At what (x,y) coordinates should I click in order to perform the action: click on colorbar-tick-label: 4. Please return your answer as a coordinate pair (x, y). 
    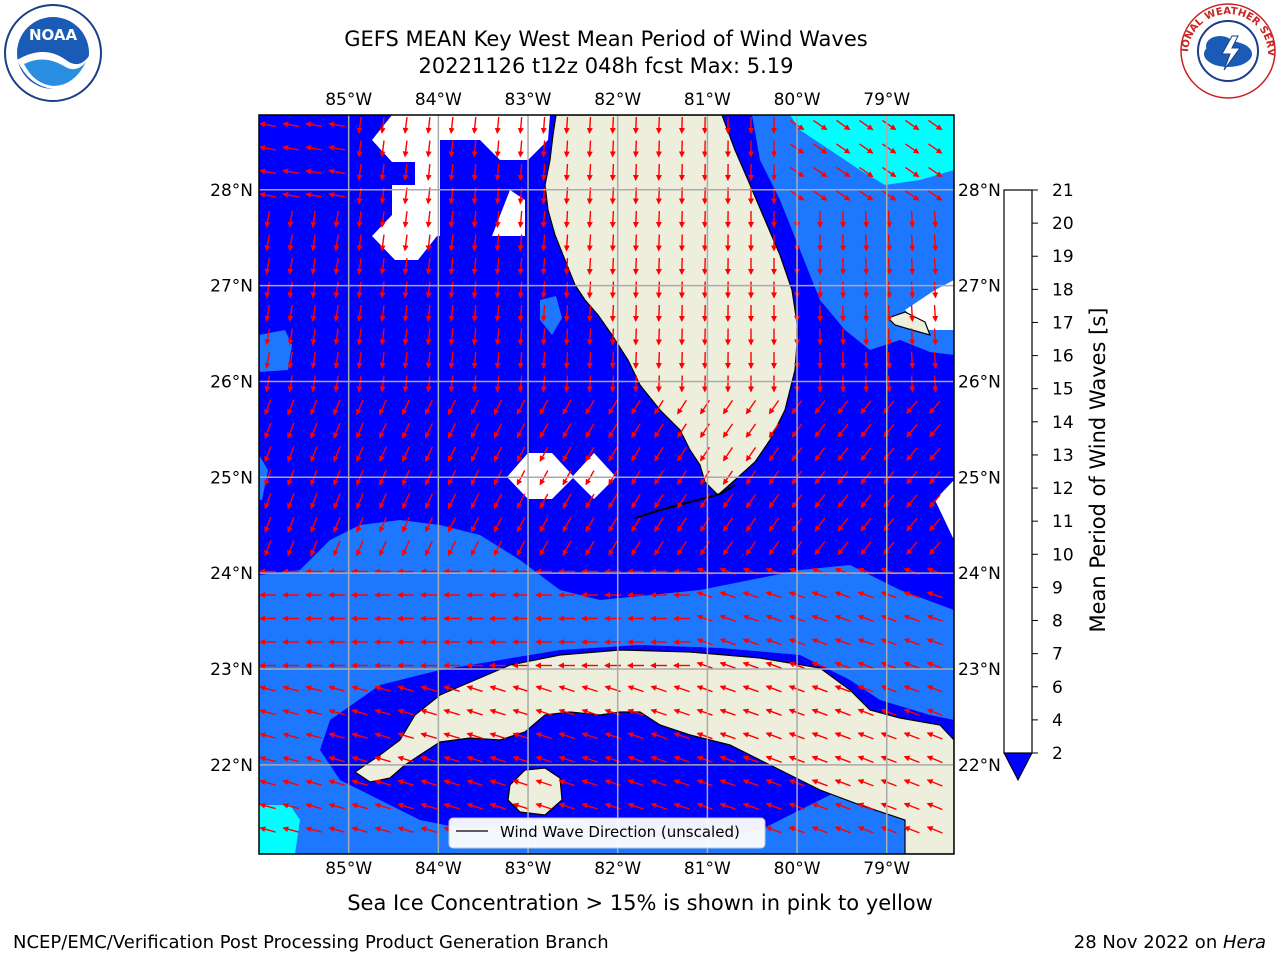
    Looking at the image, I should click on (1057, 721).